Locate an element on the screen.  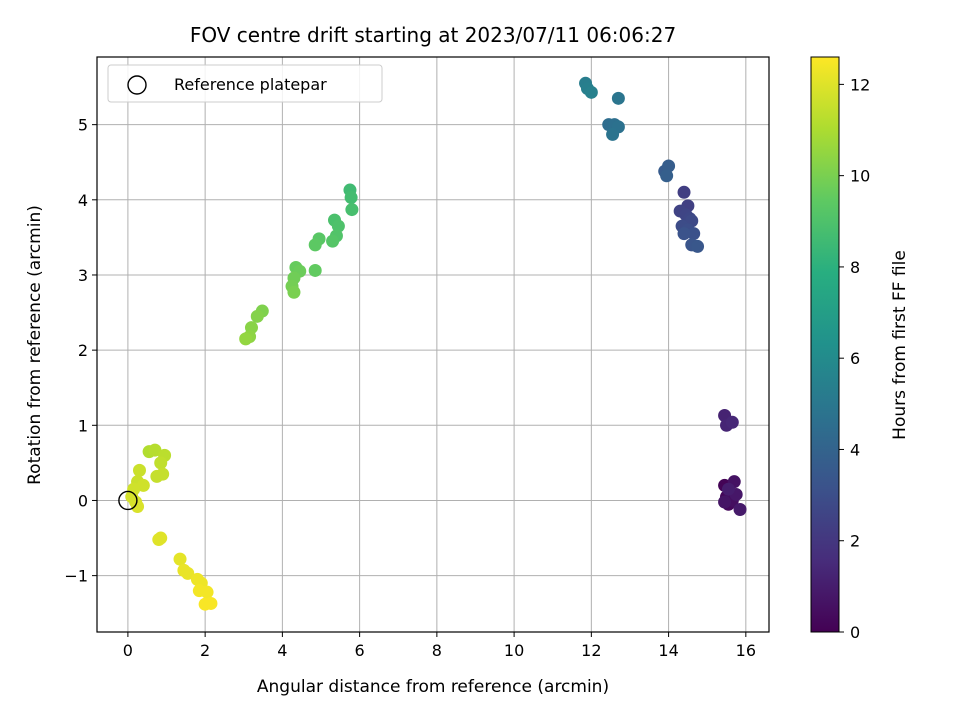
colorbar-tick-label: 6 is located at coordinates (855, 358).